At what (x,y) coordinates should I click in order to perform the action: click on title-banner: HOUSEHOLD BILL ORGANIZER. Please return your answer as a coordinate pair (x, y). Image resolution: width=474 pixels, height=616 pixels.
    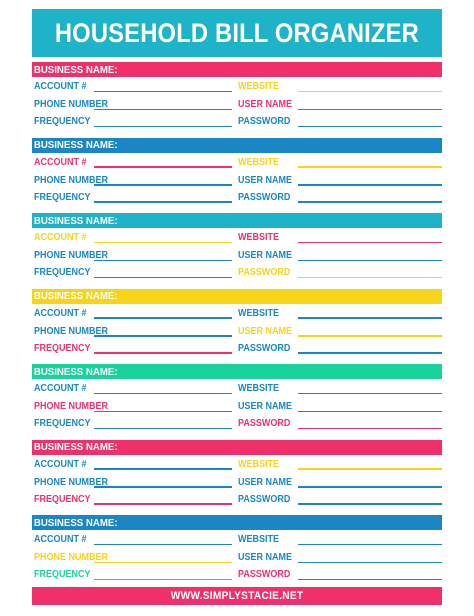
    Looking at the image, I should click on (237, 33).